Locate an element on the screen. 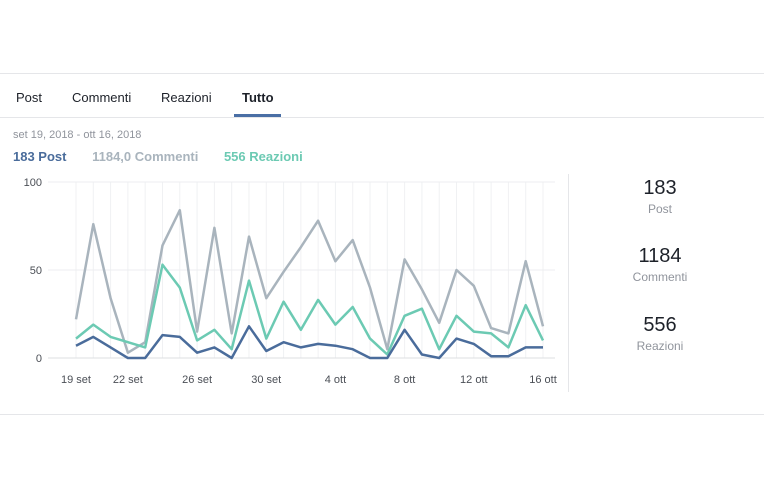 This screenshot has height=492, width=764. stat-comments-label: Commenti is located at coordinates (660, 277).